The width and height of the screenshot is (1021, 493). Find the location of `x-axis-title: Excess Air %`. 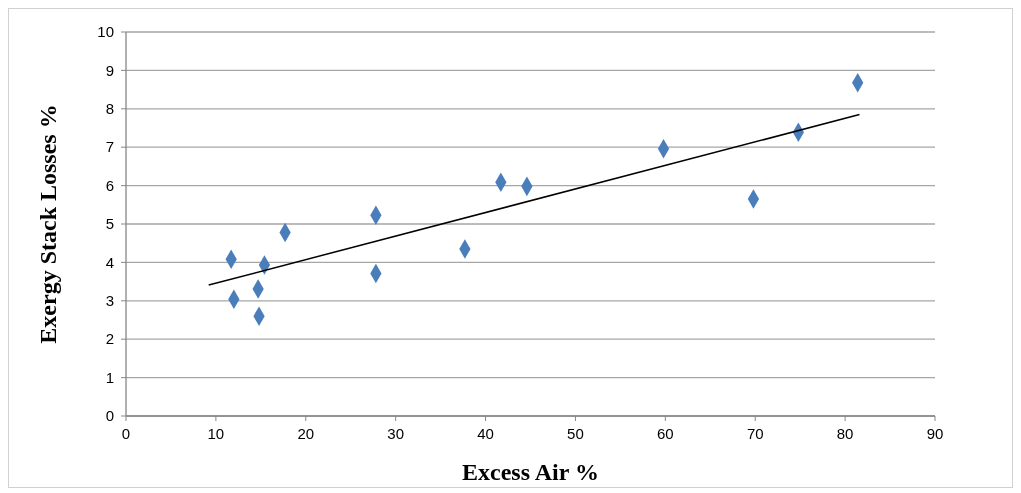

x-axis-title: Excess Air % is located at coordinates (530, 472).